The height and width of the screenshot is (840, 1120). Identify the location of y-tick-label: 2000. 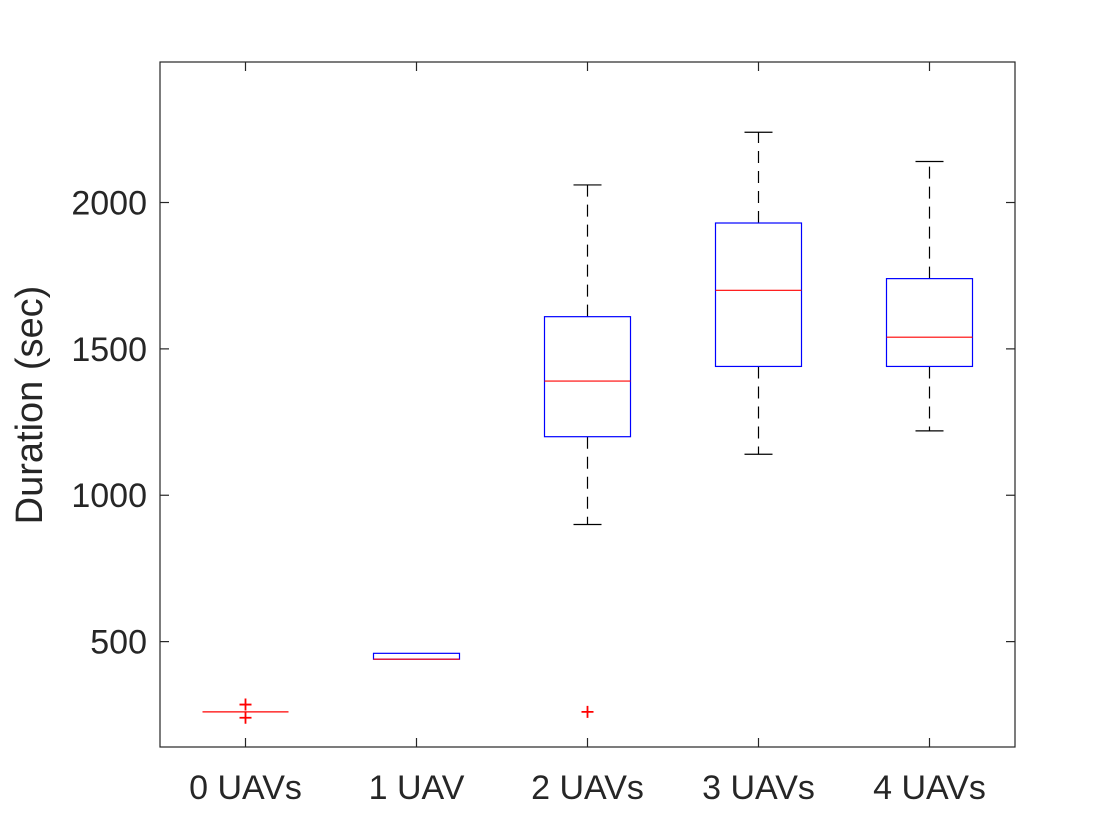
(109, 204).